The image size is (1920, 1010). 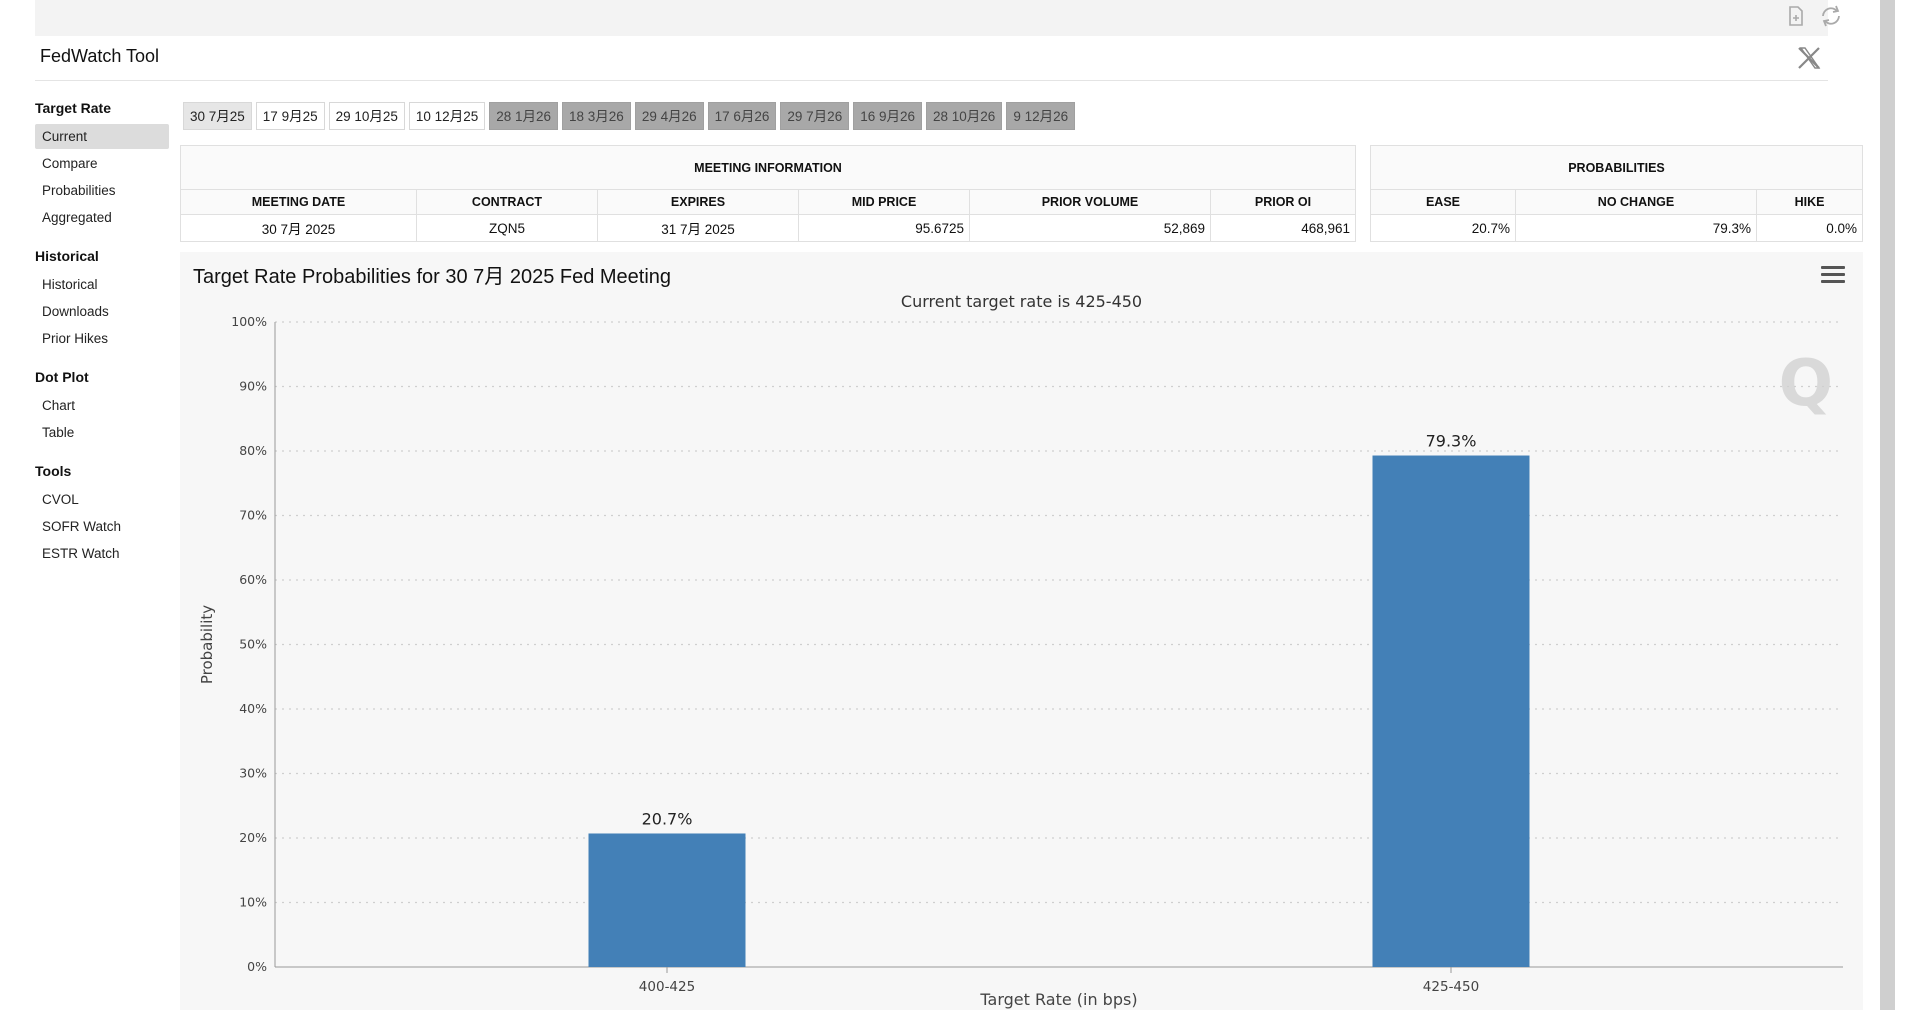 What do you see at coordinates (931, 58) in the screenshot?
I see `tool-header: FedWatch Tool` at bounding box center [931, 58].